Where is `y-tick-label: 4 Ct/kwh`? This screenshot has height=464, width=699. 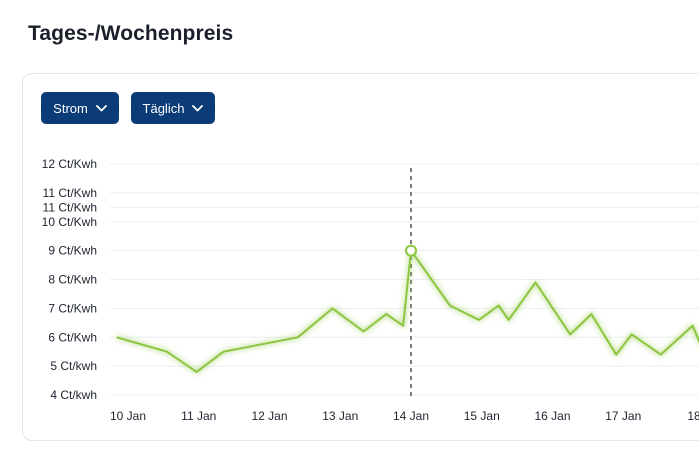
y-tick-label: 4 Ct/kwh is located at coordinates (73, 395).